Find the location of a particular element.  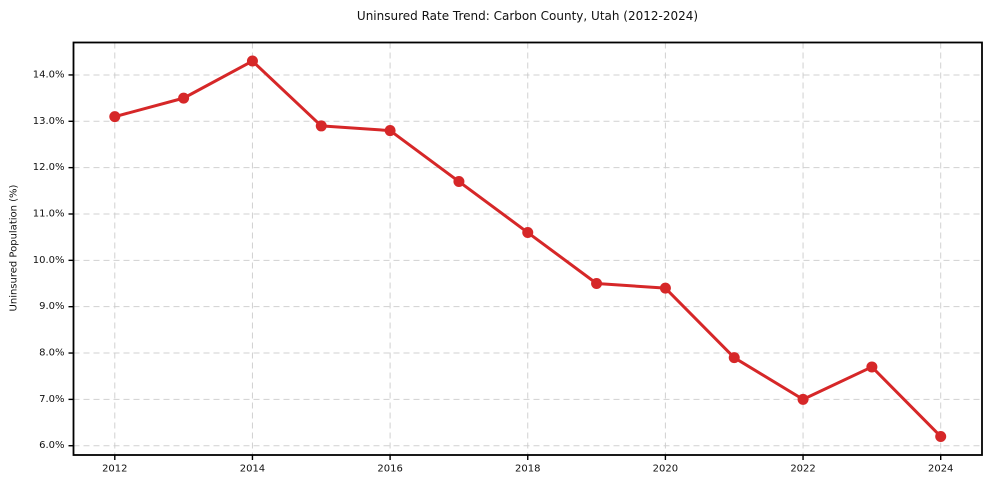

y-tick-label: 13.0% is located at coordinates (49, 121).